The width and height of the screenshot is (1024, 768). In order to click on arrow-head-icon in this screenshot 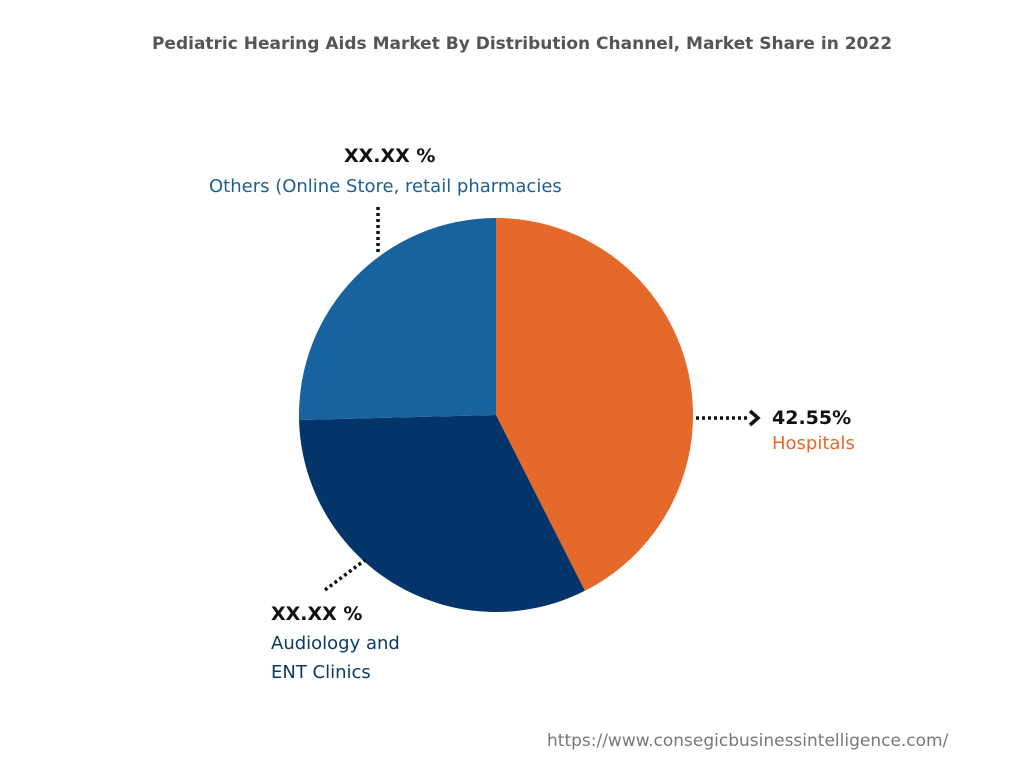, I will do `click(754, 418)`.